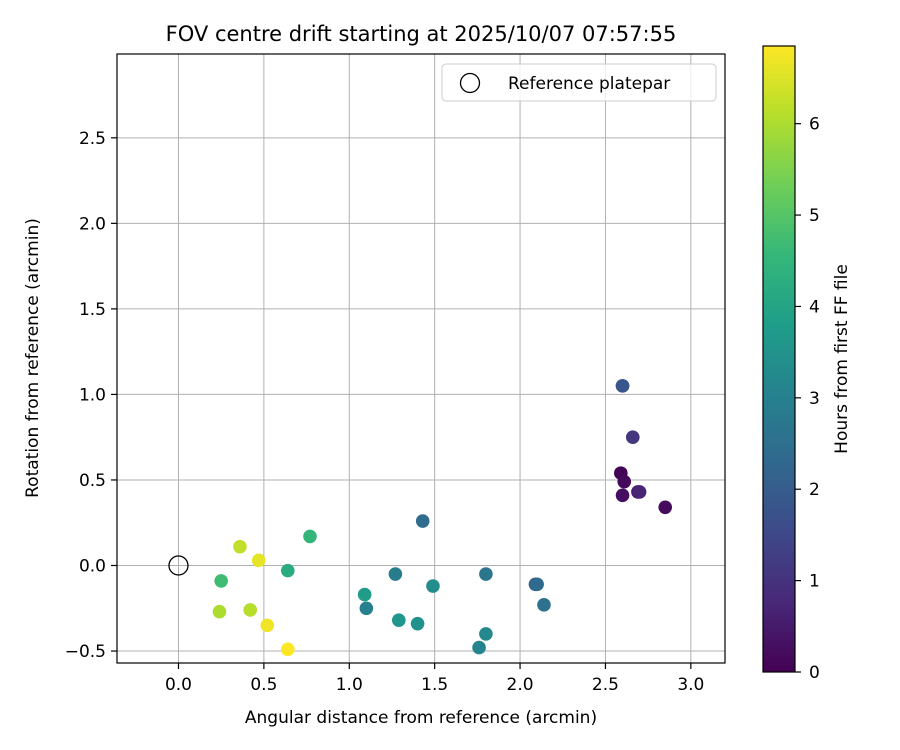 The width and height of the screenshot is (900, 750). Describe the element at coordinates (589, 84) in the screenshot. I see `legend-label: Reference platepar` at that location.